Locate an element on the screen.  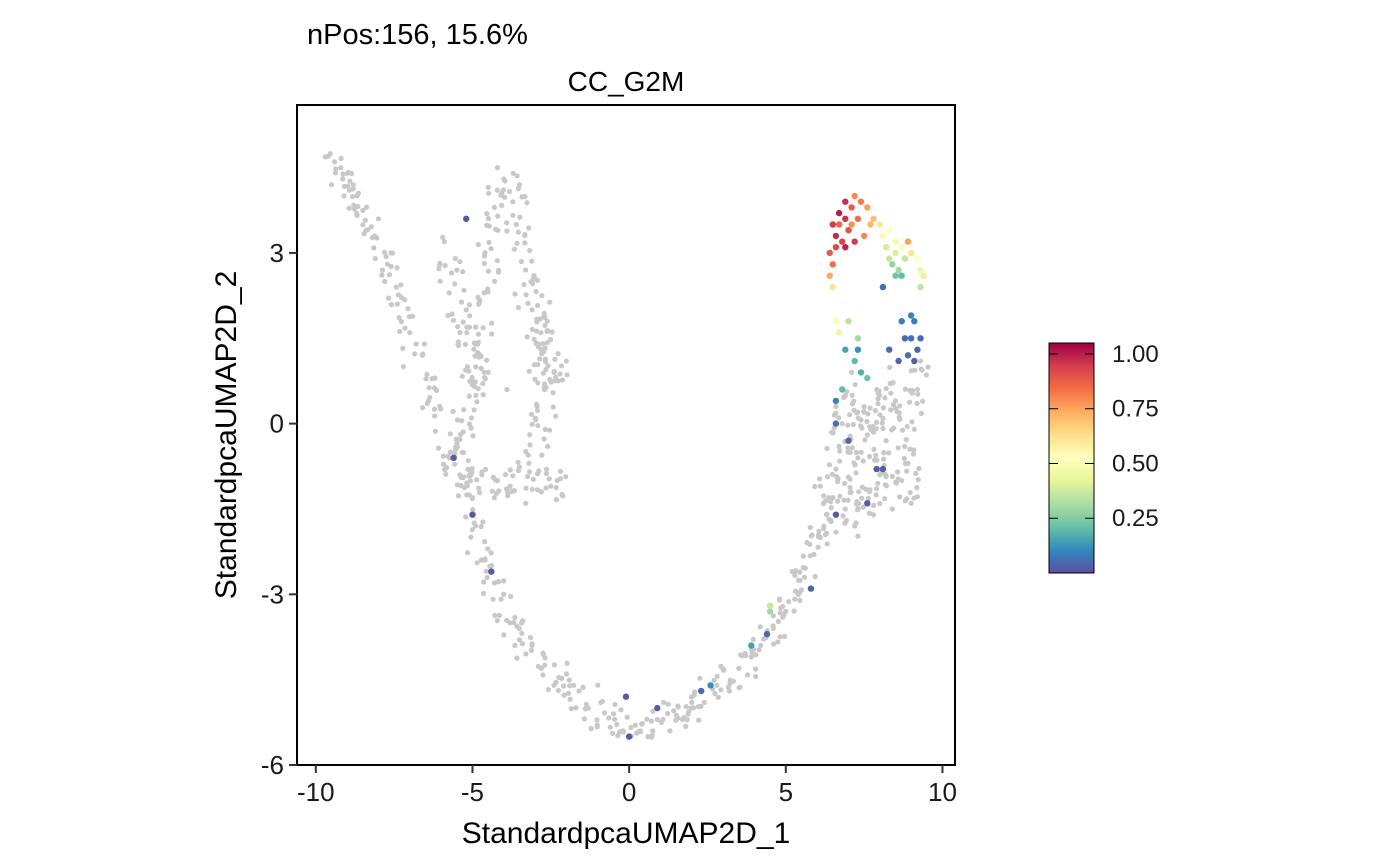
plot-title: CC_G2M is located at coordinates (626, 81).